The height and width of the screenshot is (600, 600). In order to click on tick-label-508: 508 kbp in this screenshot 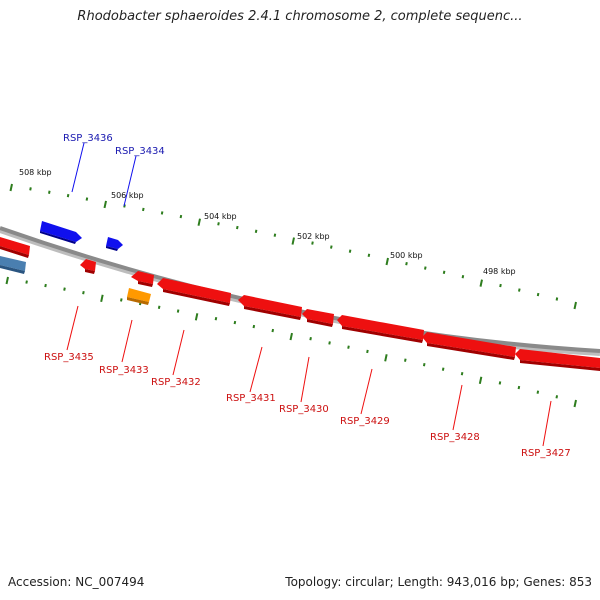, I will do `click(35, 172)`.